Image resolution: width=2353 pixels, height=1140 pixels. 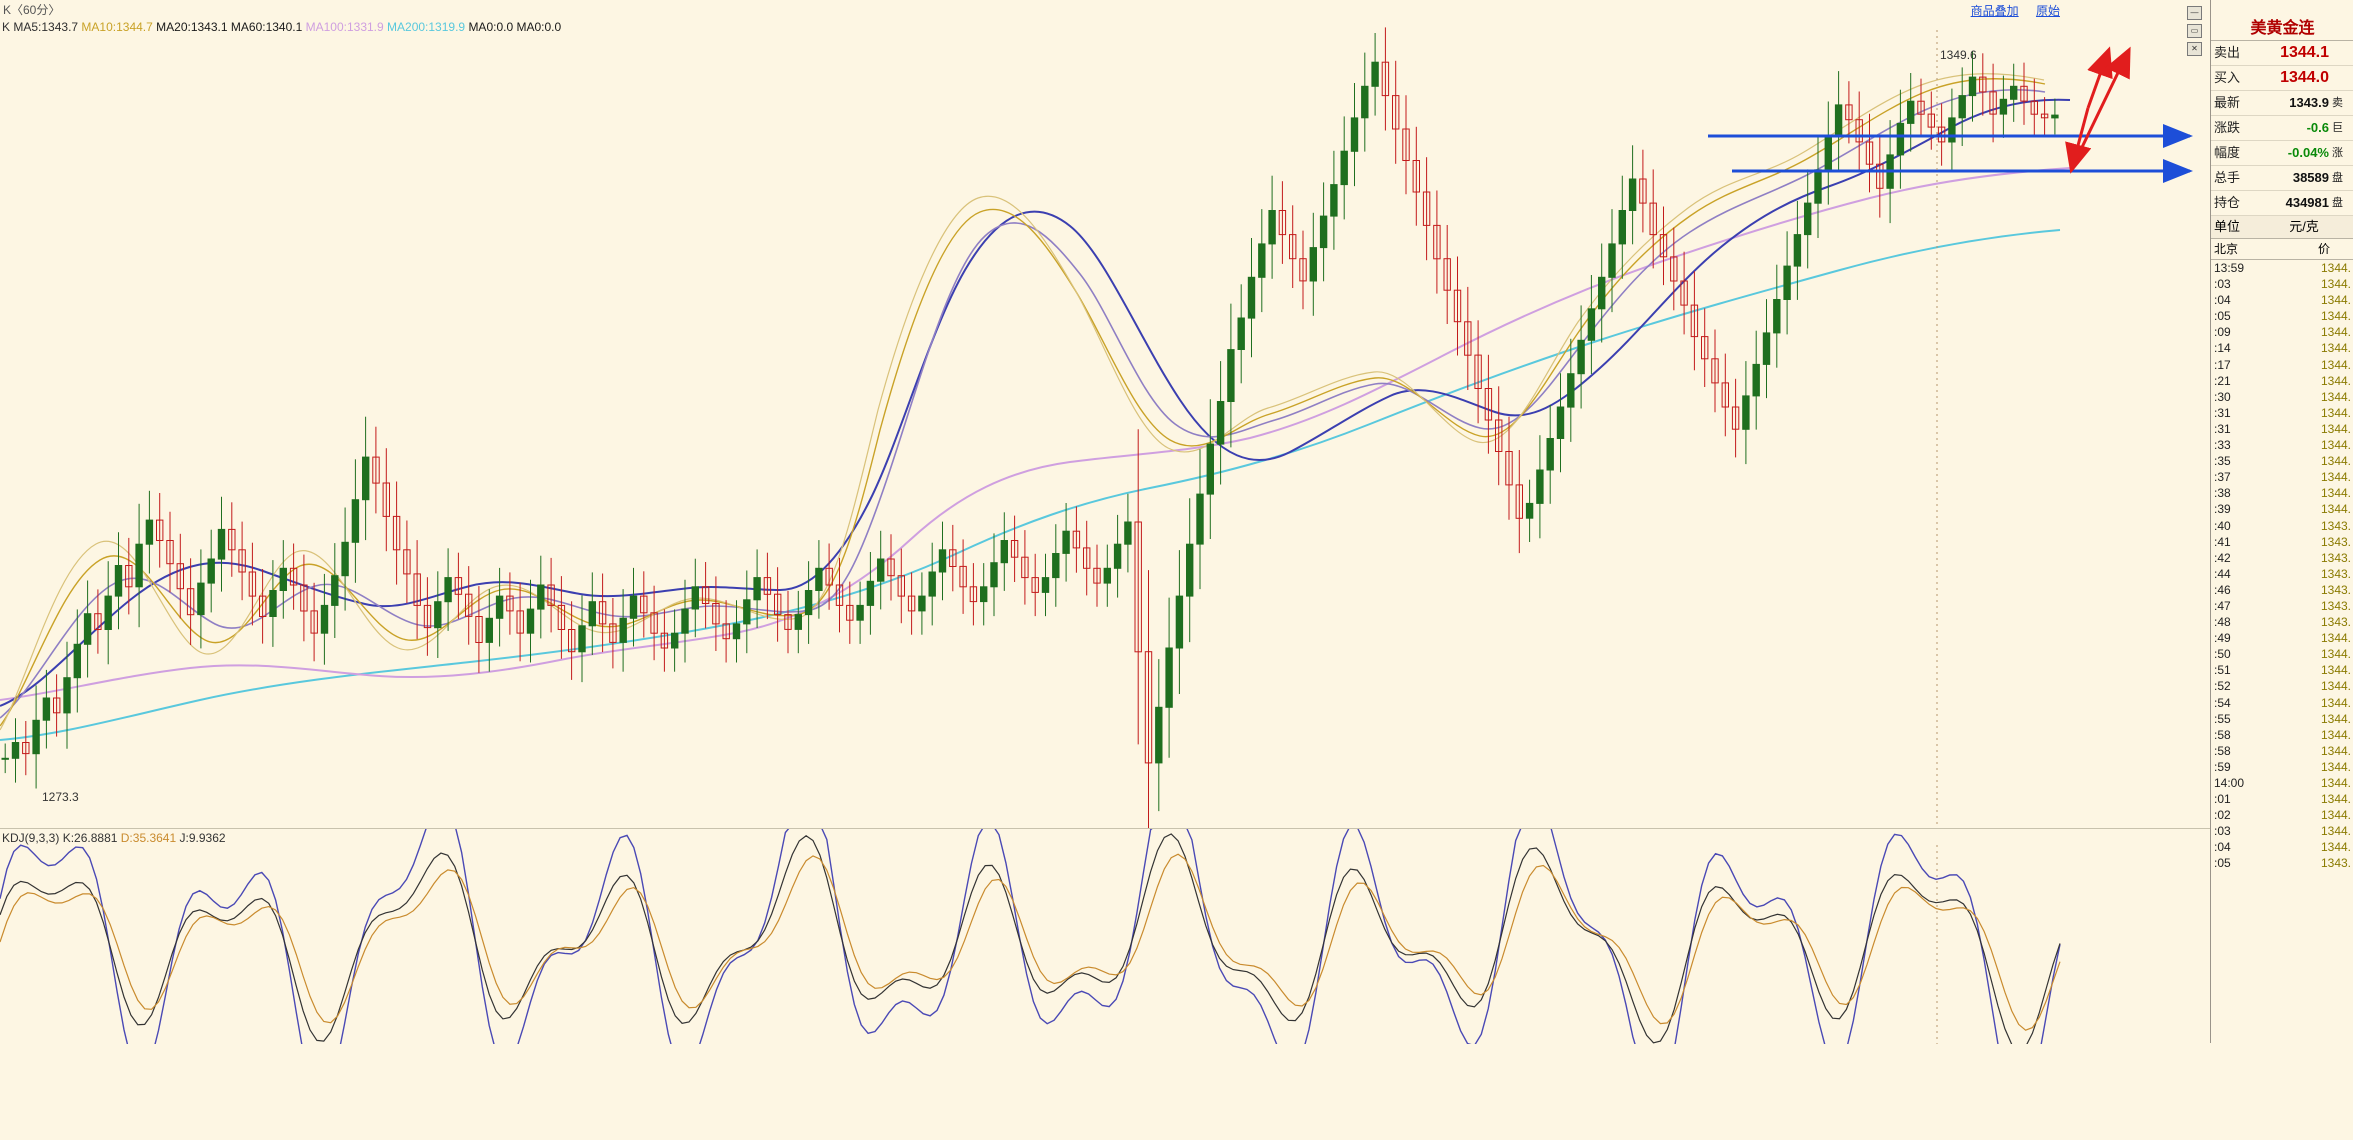 I want to click on tick-time: :46, so click(x=2222, y=589).